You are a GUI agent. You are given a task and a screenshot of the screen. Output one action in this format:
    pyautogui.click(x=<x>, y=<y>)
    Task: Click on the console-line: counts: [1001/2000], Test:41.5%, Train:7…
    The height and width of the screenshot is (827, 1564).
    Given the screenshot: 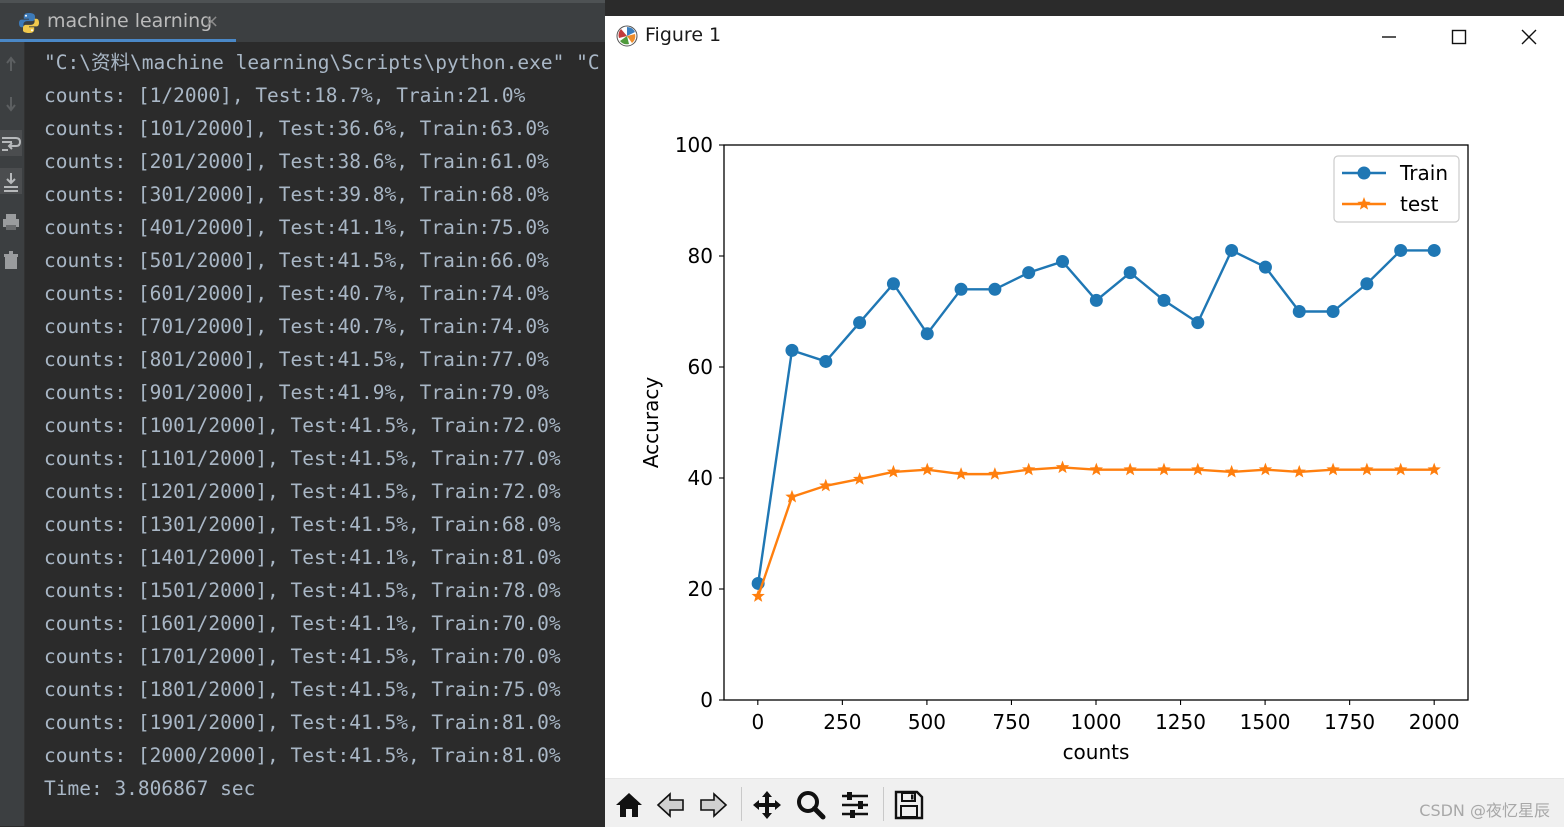 What is the action you would take?
    pyautogui.click(x=302, y=425)
    